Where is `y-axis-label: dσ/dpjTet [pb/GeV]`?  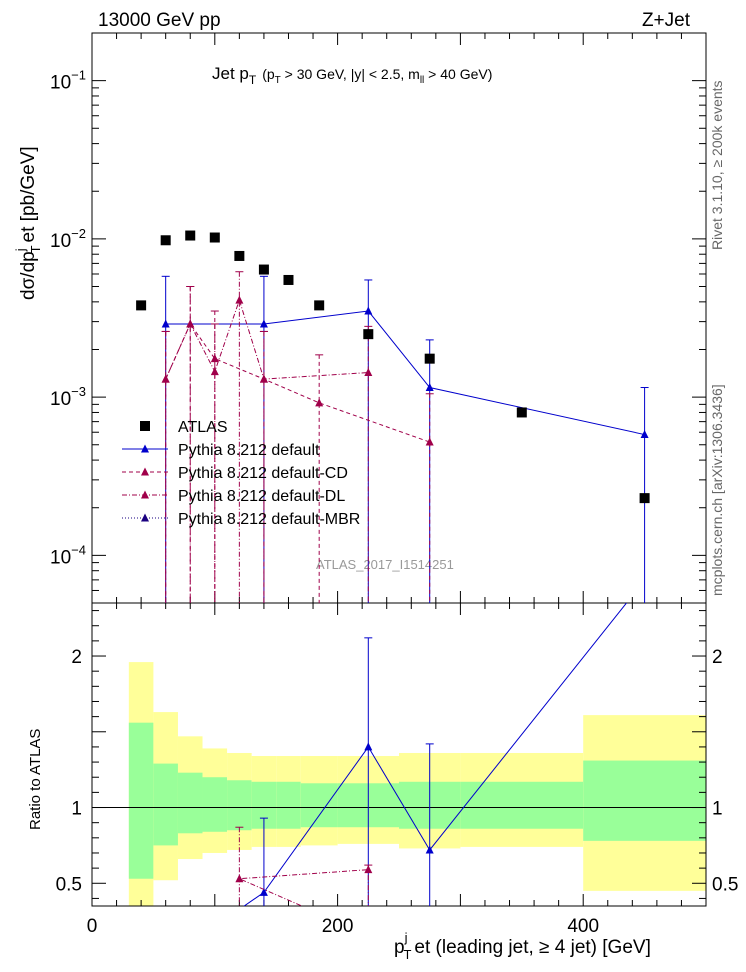
y-axis-label: dσ/dpjTet [pb/GeV] is located at coordinates (28, 223).